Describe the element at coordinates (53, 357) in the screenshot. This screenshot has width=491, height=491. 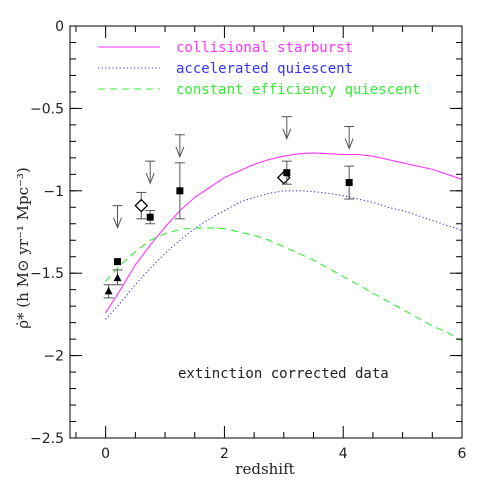
I see `y-tick-label: −2` at that location.